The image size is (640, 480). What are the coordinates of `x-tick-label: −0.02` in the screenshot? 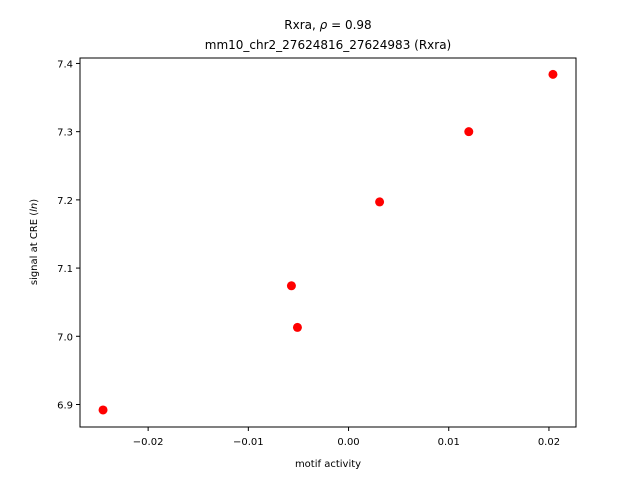 It's located at (148, 442).